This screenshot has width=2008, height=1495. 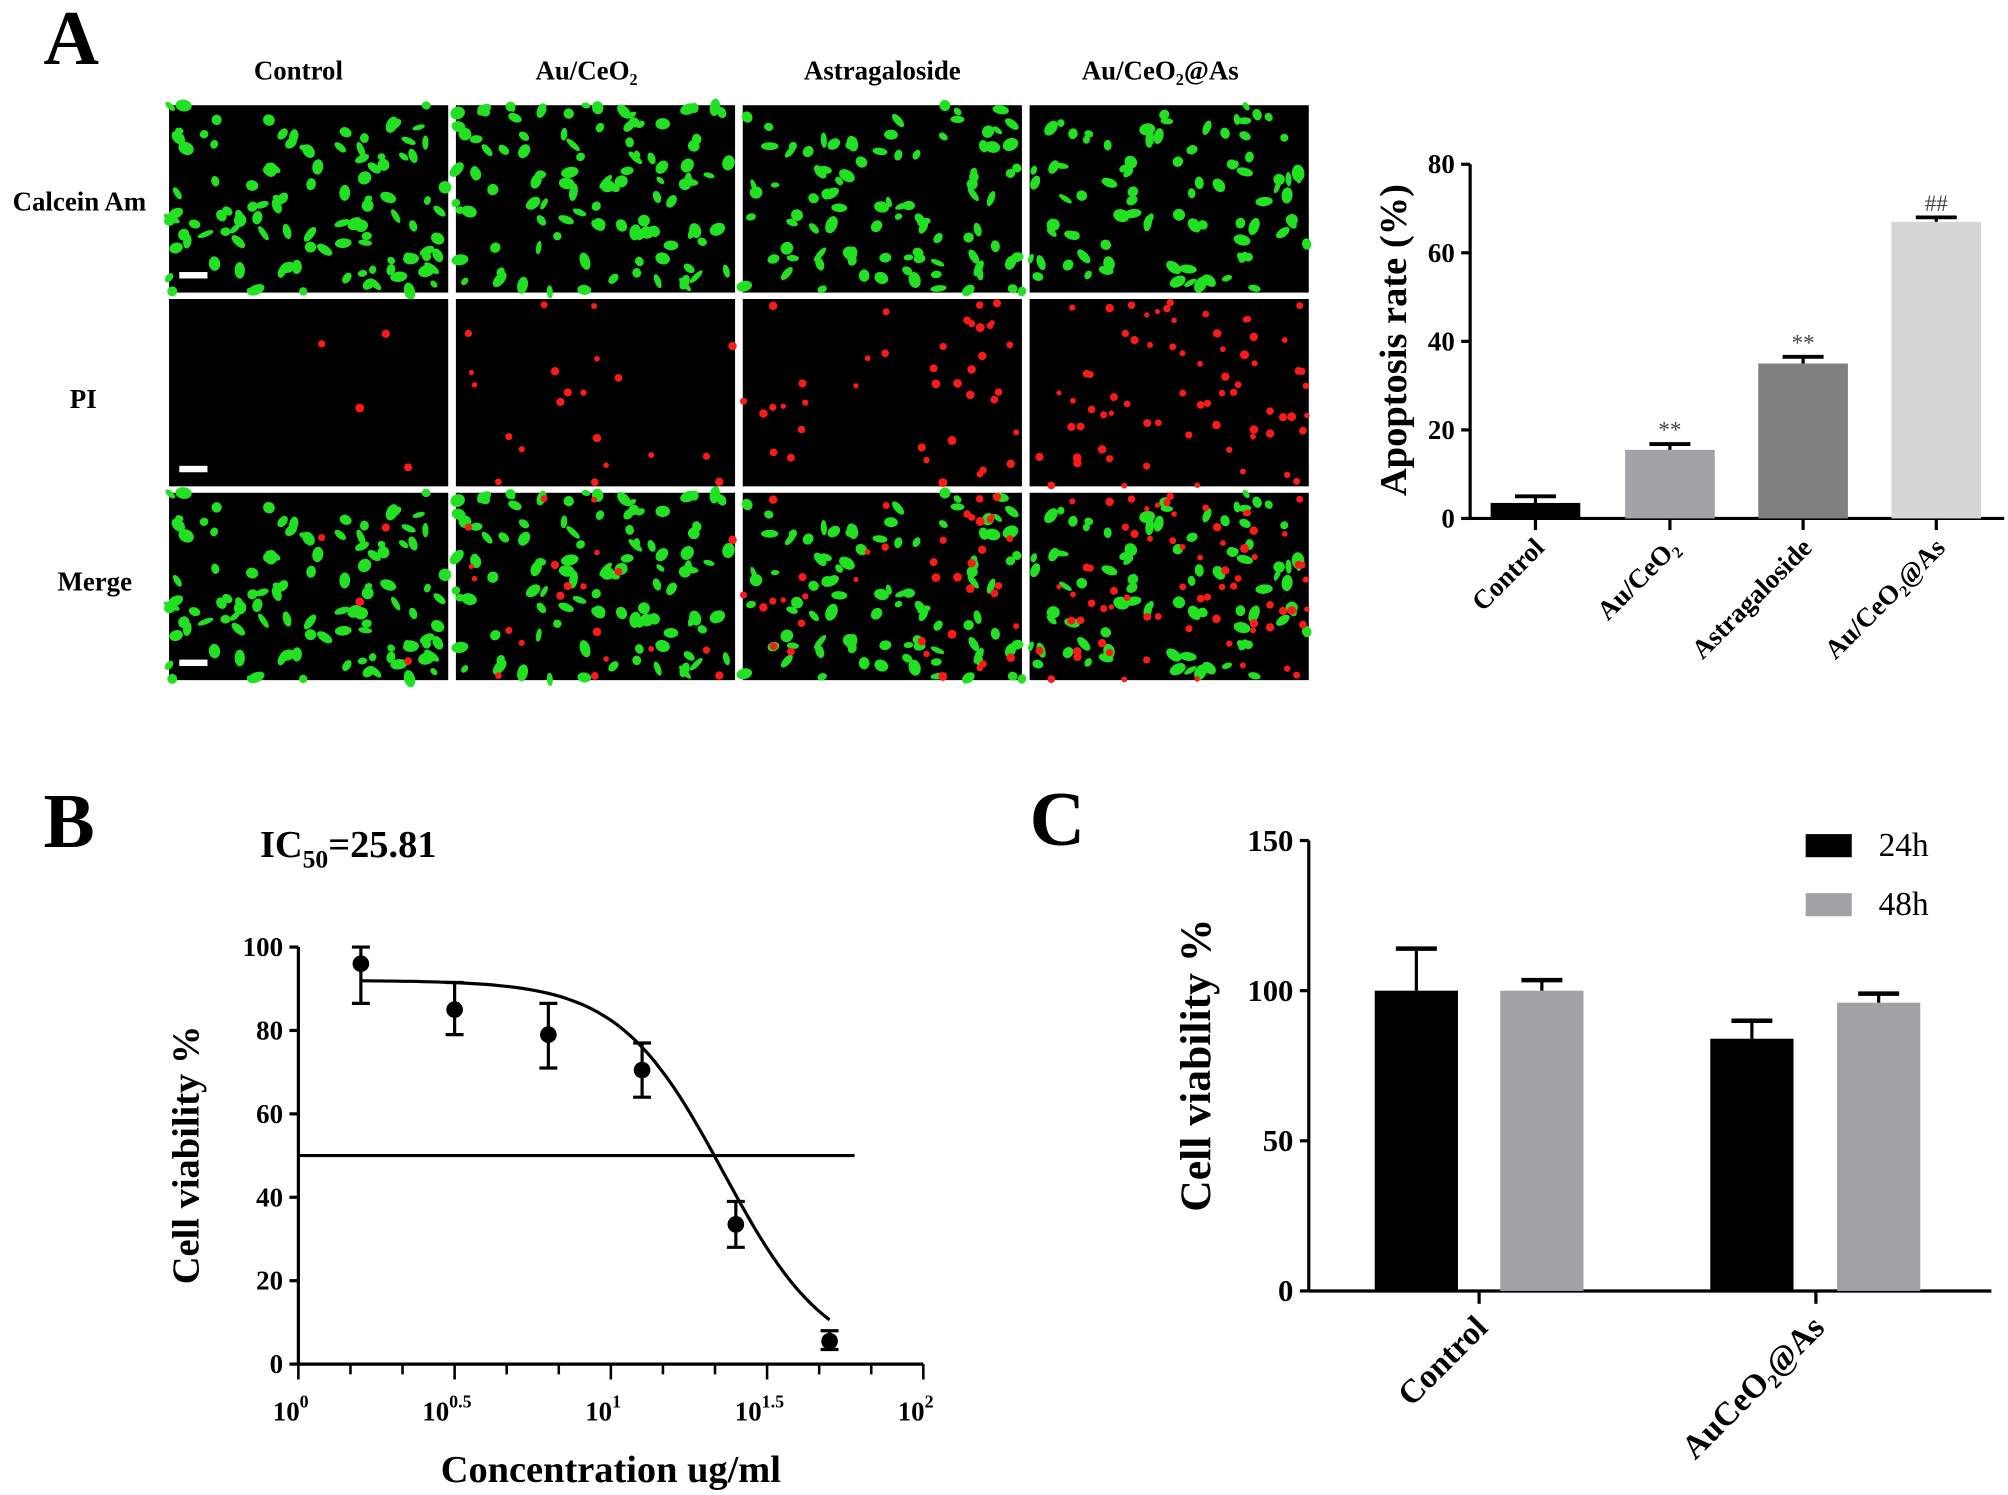 What do you see at coordinates (773, 1402) in the screenshot?
I see `x-tick-exponent: 1.5` at bounding box center [773, 1402].